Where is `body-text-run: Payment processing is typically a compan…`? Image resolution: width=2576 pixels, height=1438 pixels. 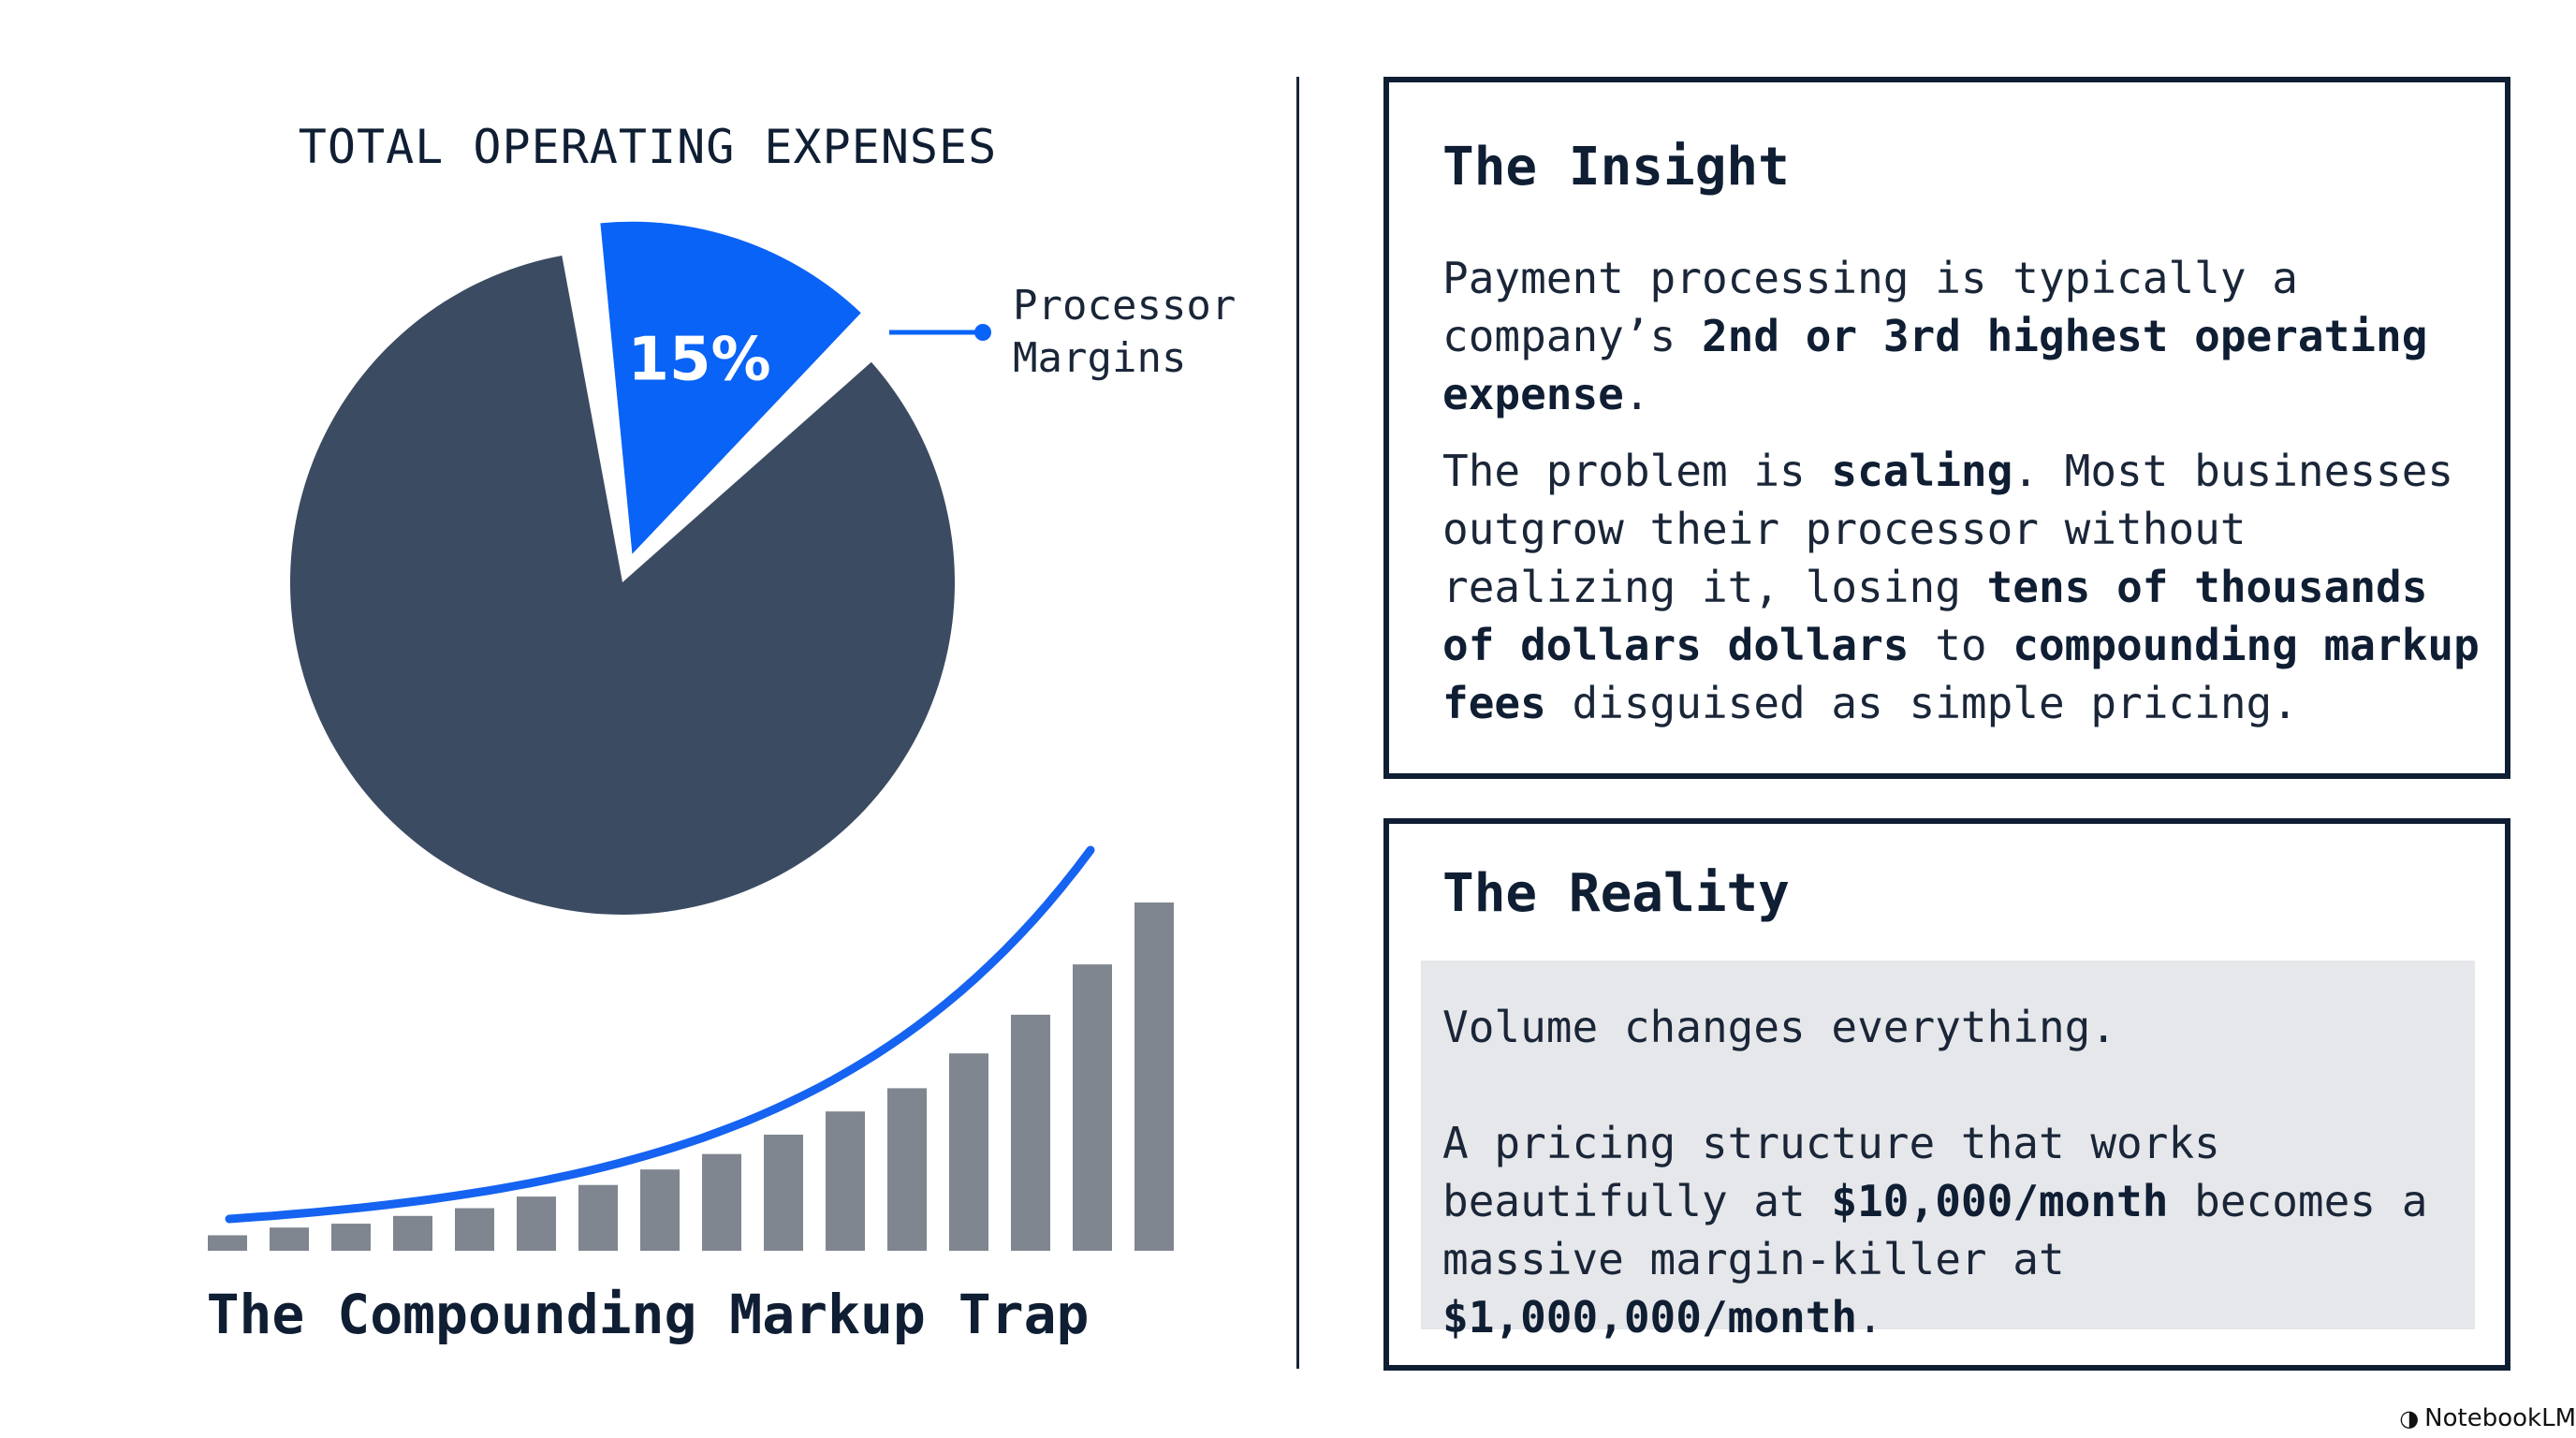 body-text-run: Payment processing is typically a compan… is located at coordinates (1870, 307).